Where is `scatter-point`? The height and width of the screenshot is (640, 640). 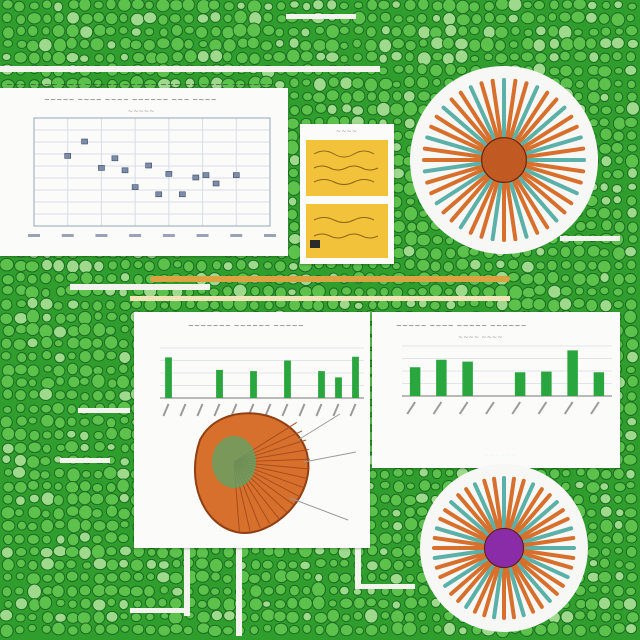
scatter-point is located at coordinates (206, 175).